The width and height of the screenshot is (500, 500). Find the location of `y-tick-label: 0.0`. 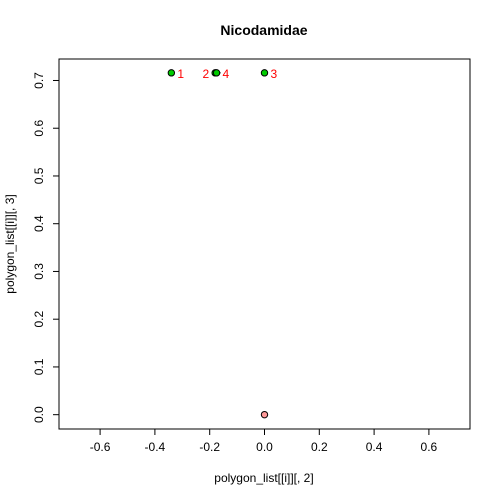

y-tick-label: 0.0 is located at coordinates (39, 414).